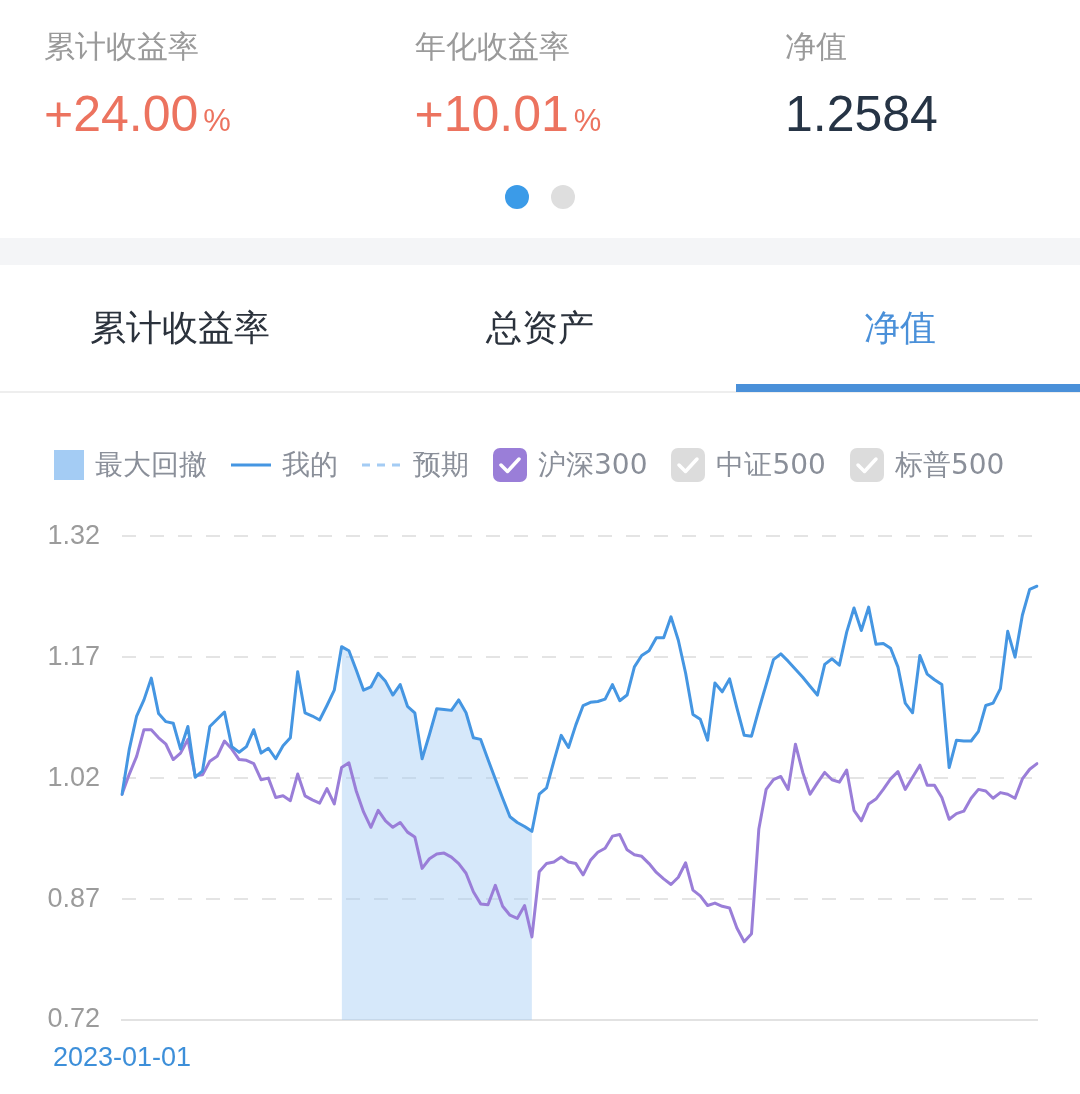 The width and height of the screenshot is (1080, 1094). What do you see at coordinates (73, 1018) in the screenshot?
I see `y-tick-label: 0.72` at bounding box center [73, 1018].